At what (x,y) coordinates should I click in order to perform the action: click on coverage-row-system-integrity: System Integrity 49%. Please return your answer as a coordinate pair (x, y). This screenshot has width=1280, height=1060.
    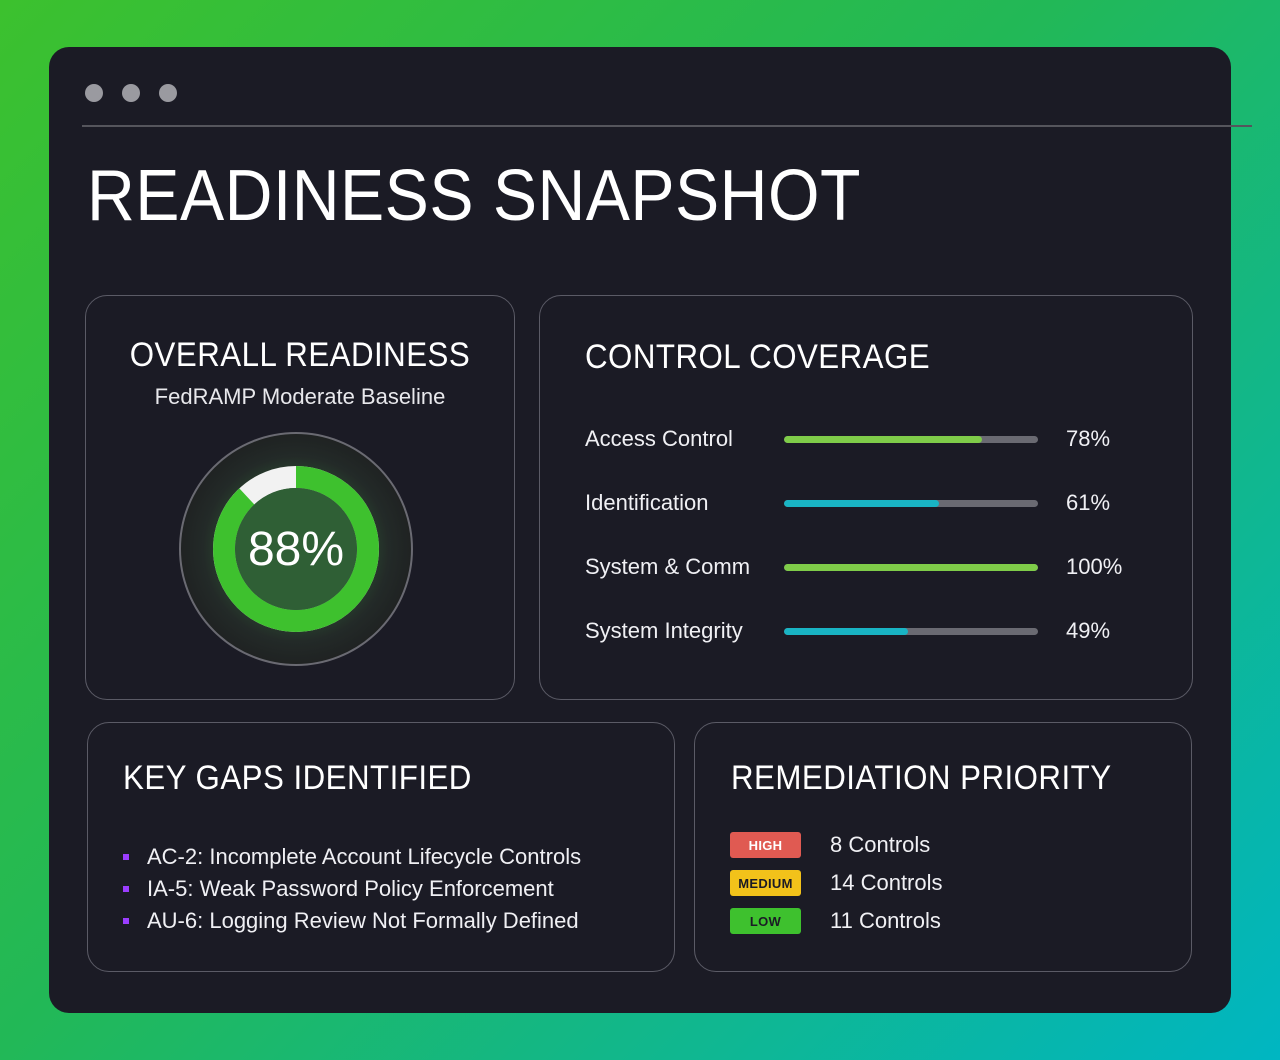
    Looking at the image, I should click on (875, 631).